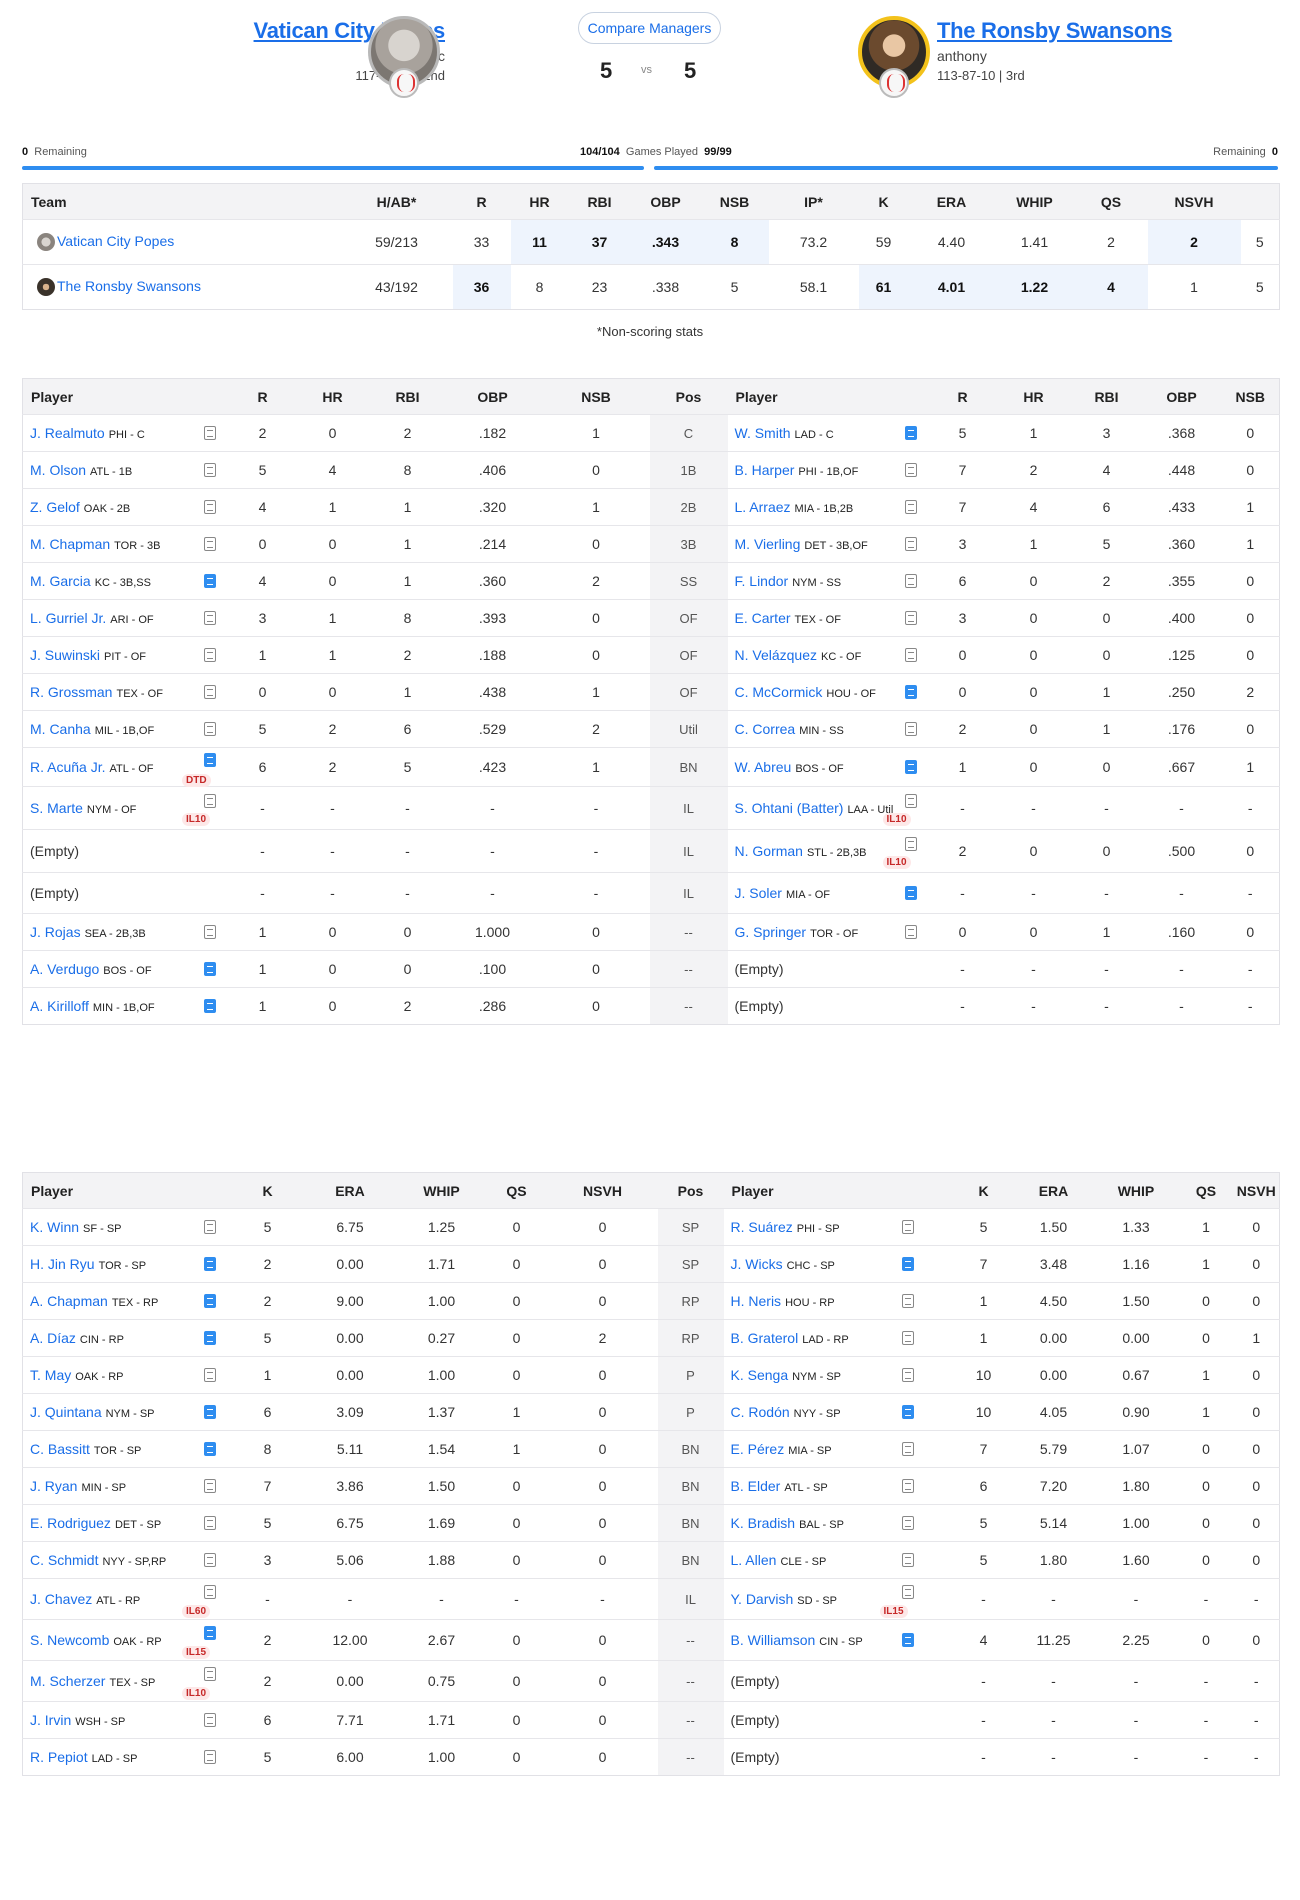  I want to click on compare-managers-button: Compare Managers, so click(649, 28).